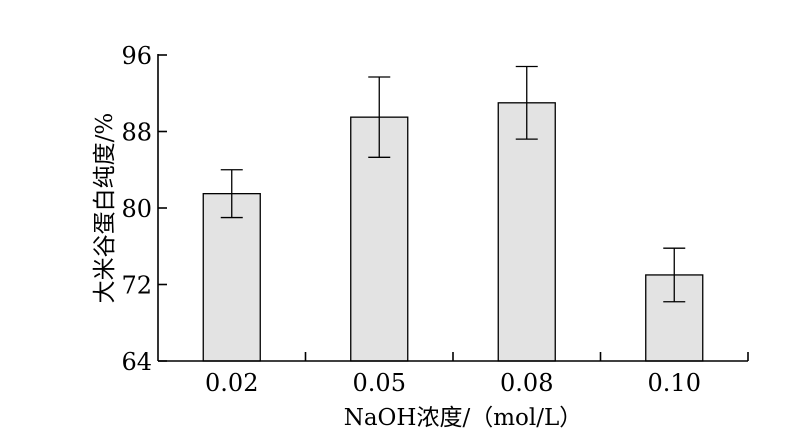 The image size is (791, 440). Describe the element at coordinates (674, 383) in the screenshot. I see `x-tick-label: 0.10` at that location.